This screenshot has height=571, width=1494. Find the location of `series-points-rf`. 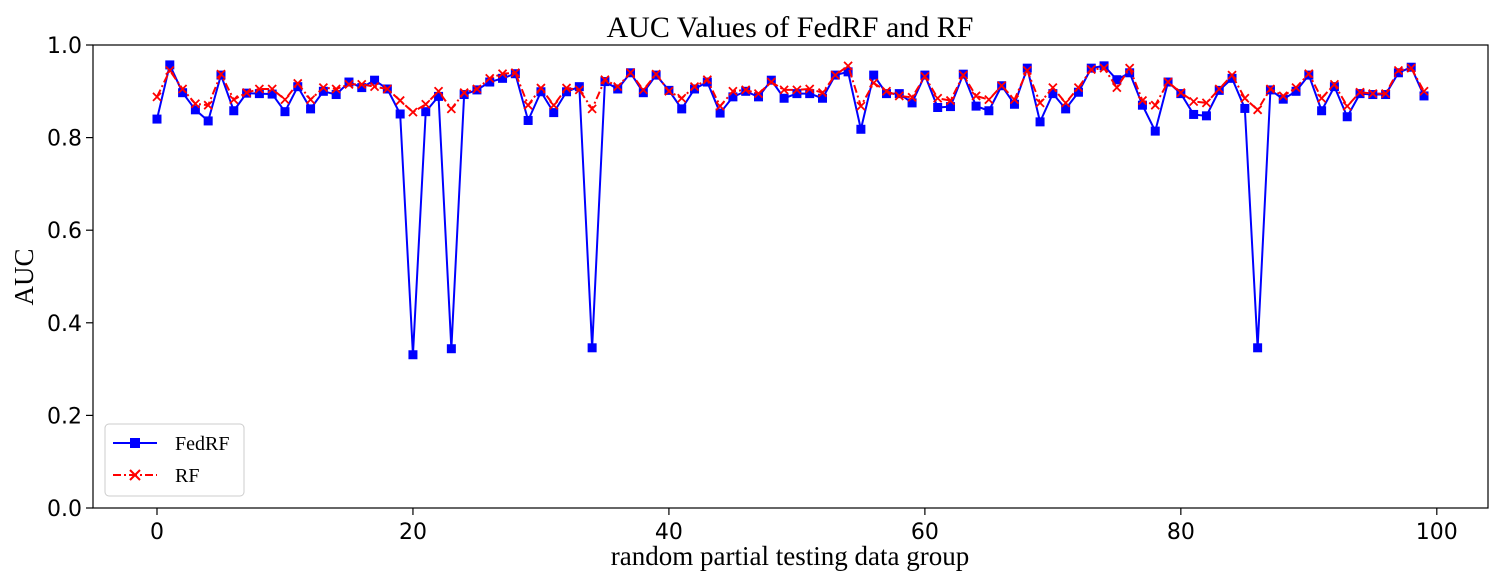

series-points-rf is located at coordinates (790, 89).